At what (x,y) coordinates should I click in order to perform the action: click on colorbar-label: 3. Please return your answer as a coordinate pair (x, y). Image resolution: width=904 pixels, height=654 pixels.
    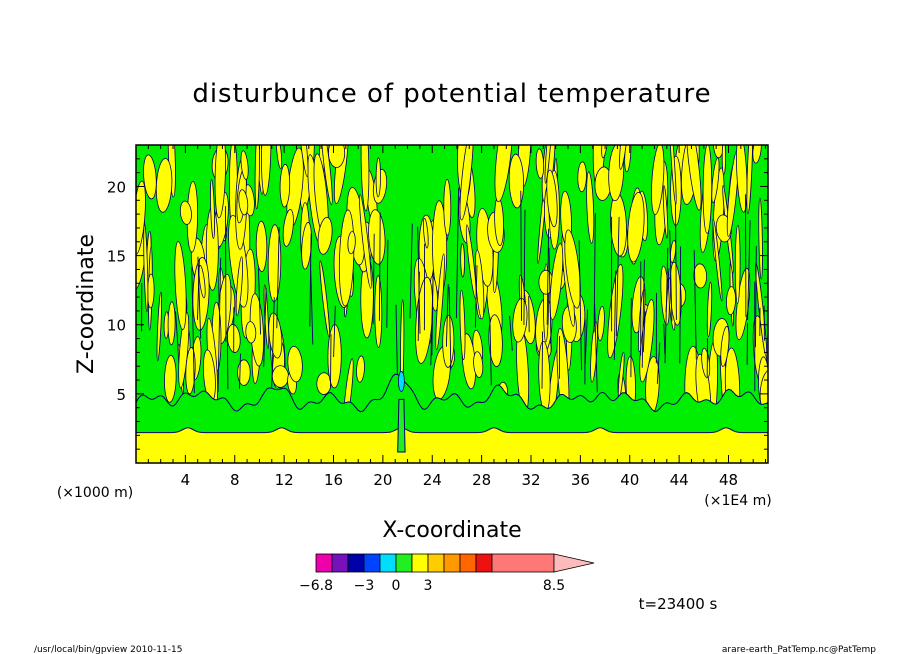
    Looking at the image, I should click on (428, 586).